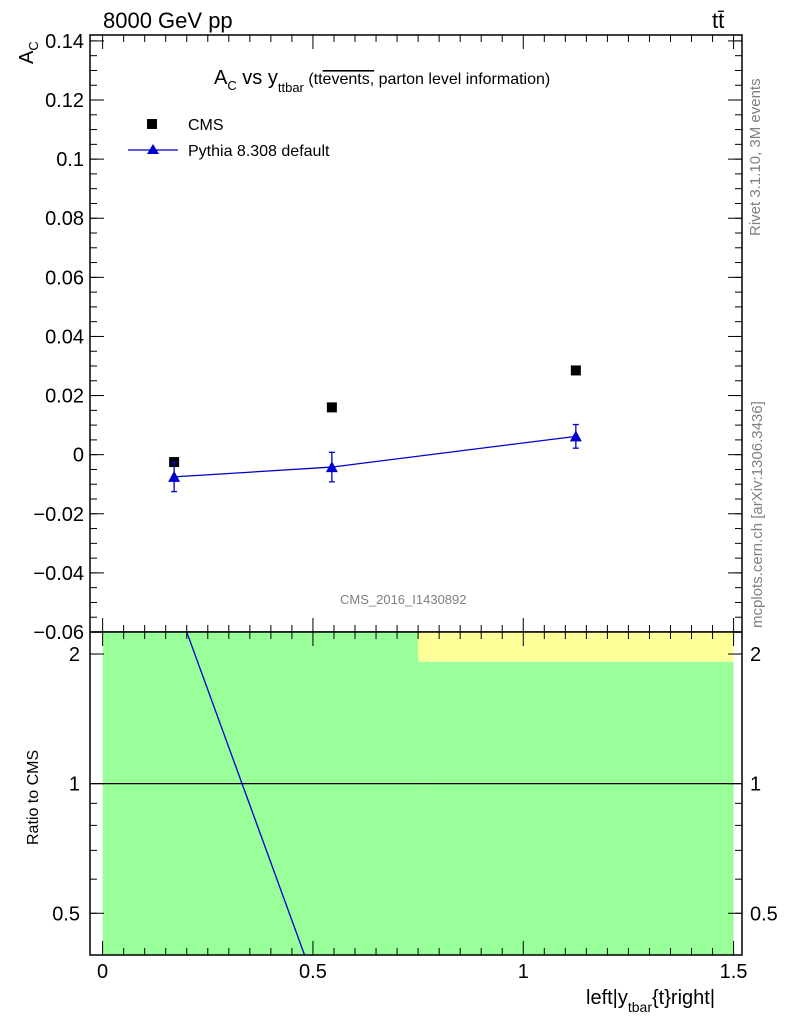 This screenshot has height=1024, width=786. I want to click on pythia-ratio-line, so click(246, 793).